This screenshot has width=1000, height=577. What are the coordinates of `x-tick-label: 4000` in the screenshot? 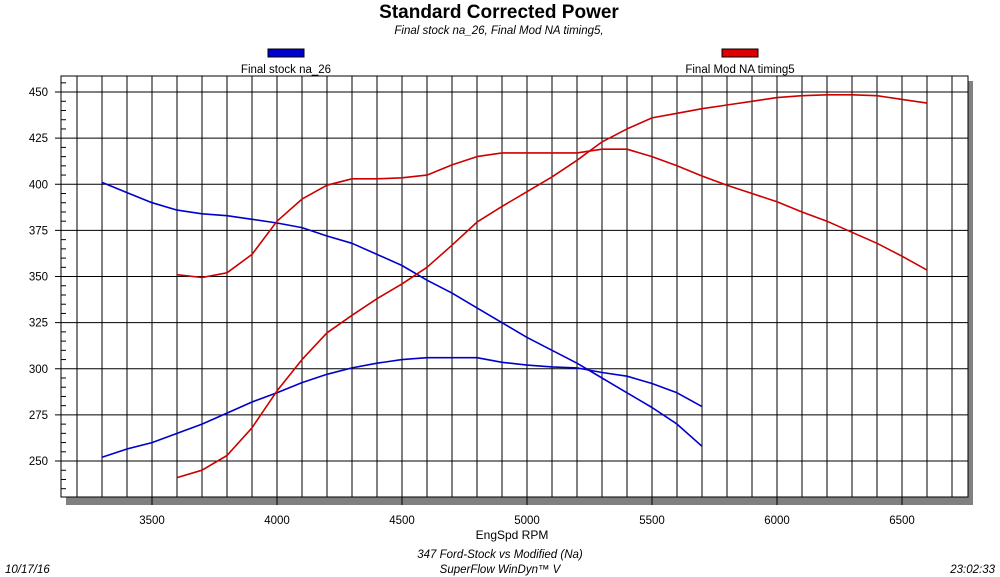 It's located at (277, 521).